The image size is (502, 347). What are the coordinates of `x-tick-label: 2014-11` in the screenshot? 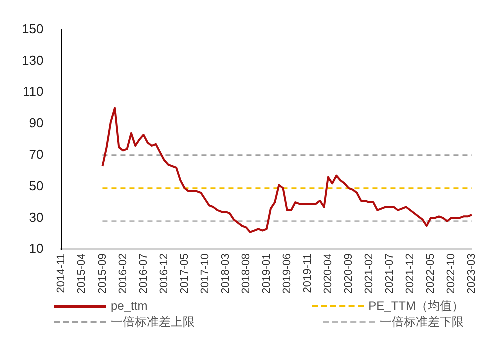 It's located at (62, 274).